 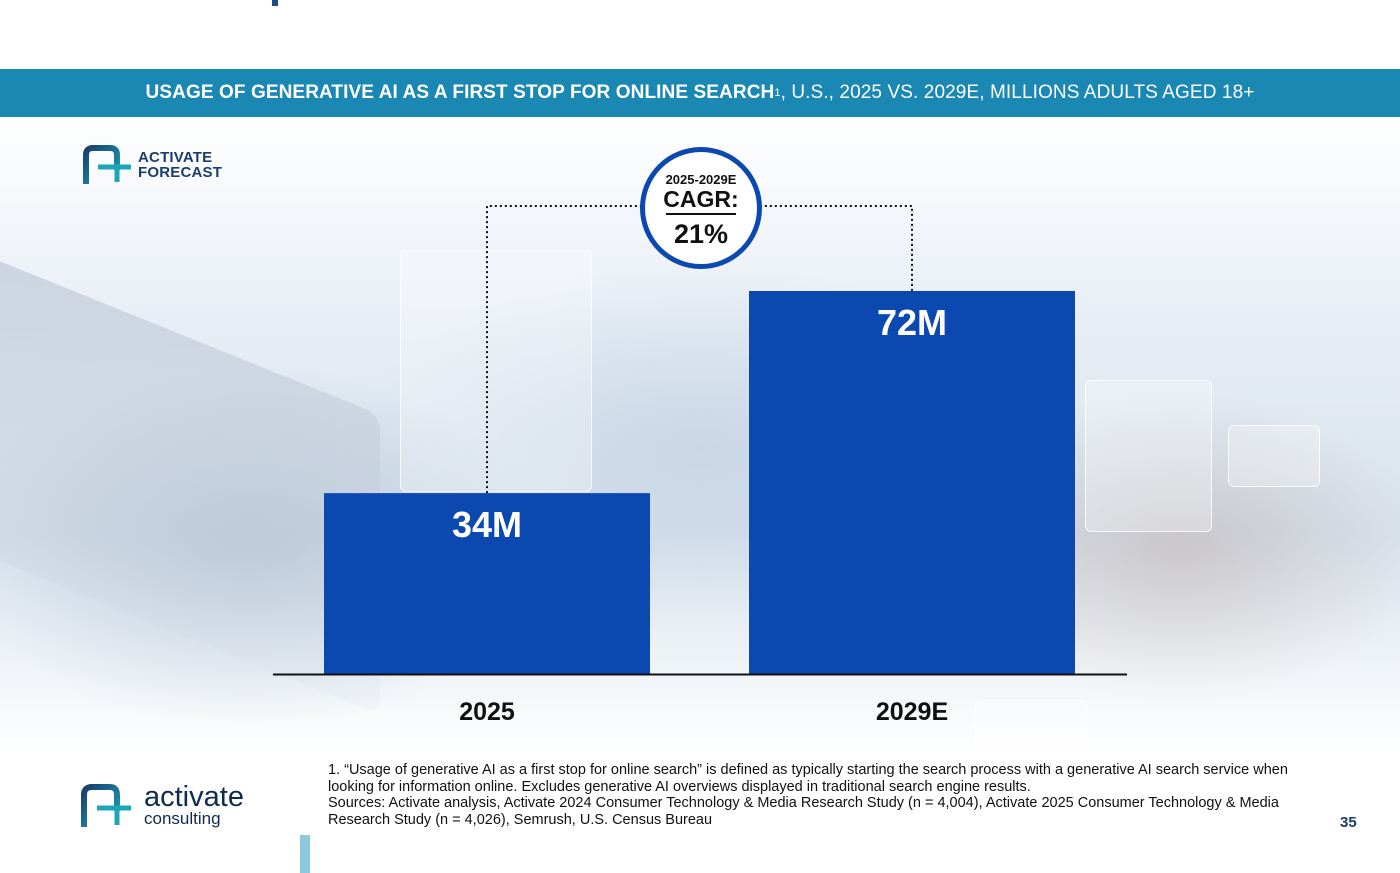 I want to click on page-number: 35, so click(x=1348, y=822).